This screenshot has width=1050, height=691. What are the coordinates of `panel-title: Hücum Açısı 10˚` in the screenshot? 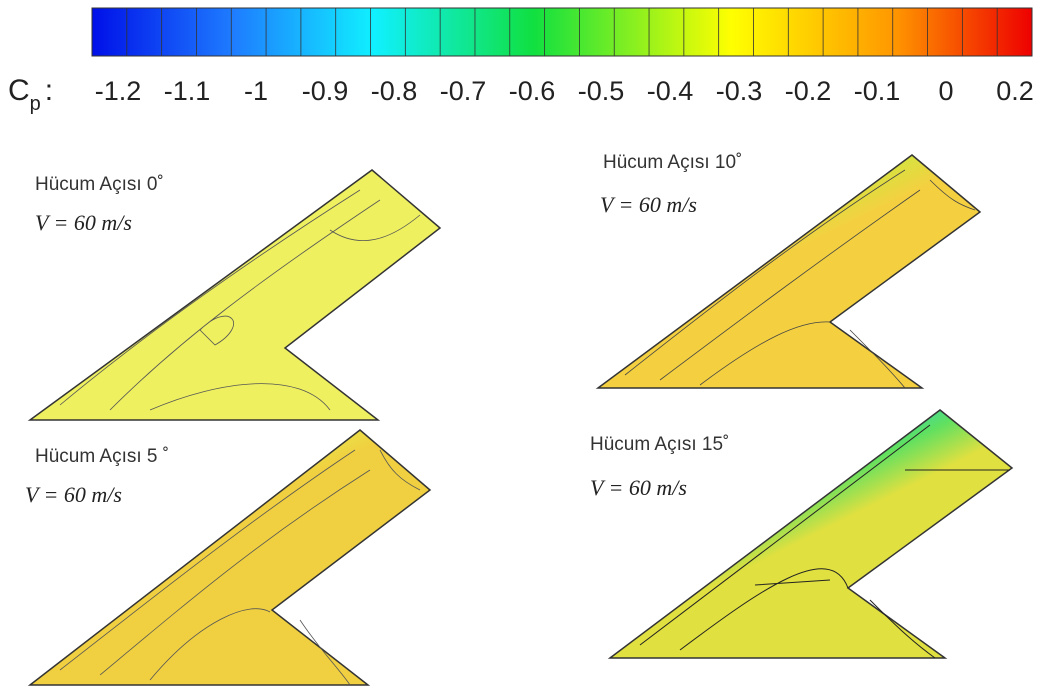 It's located at (672, 162).